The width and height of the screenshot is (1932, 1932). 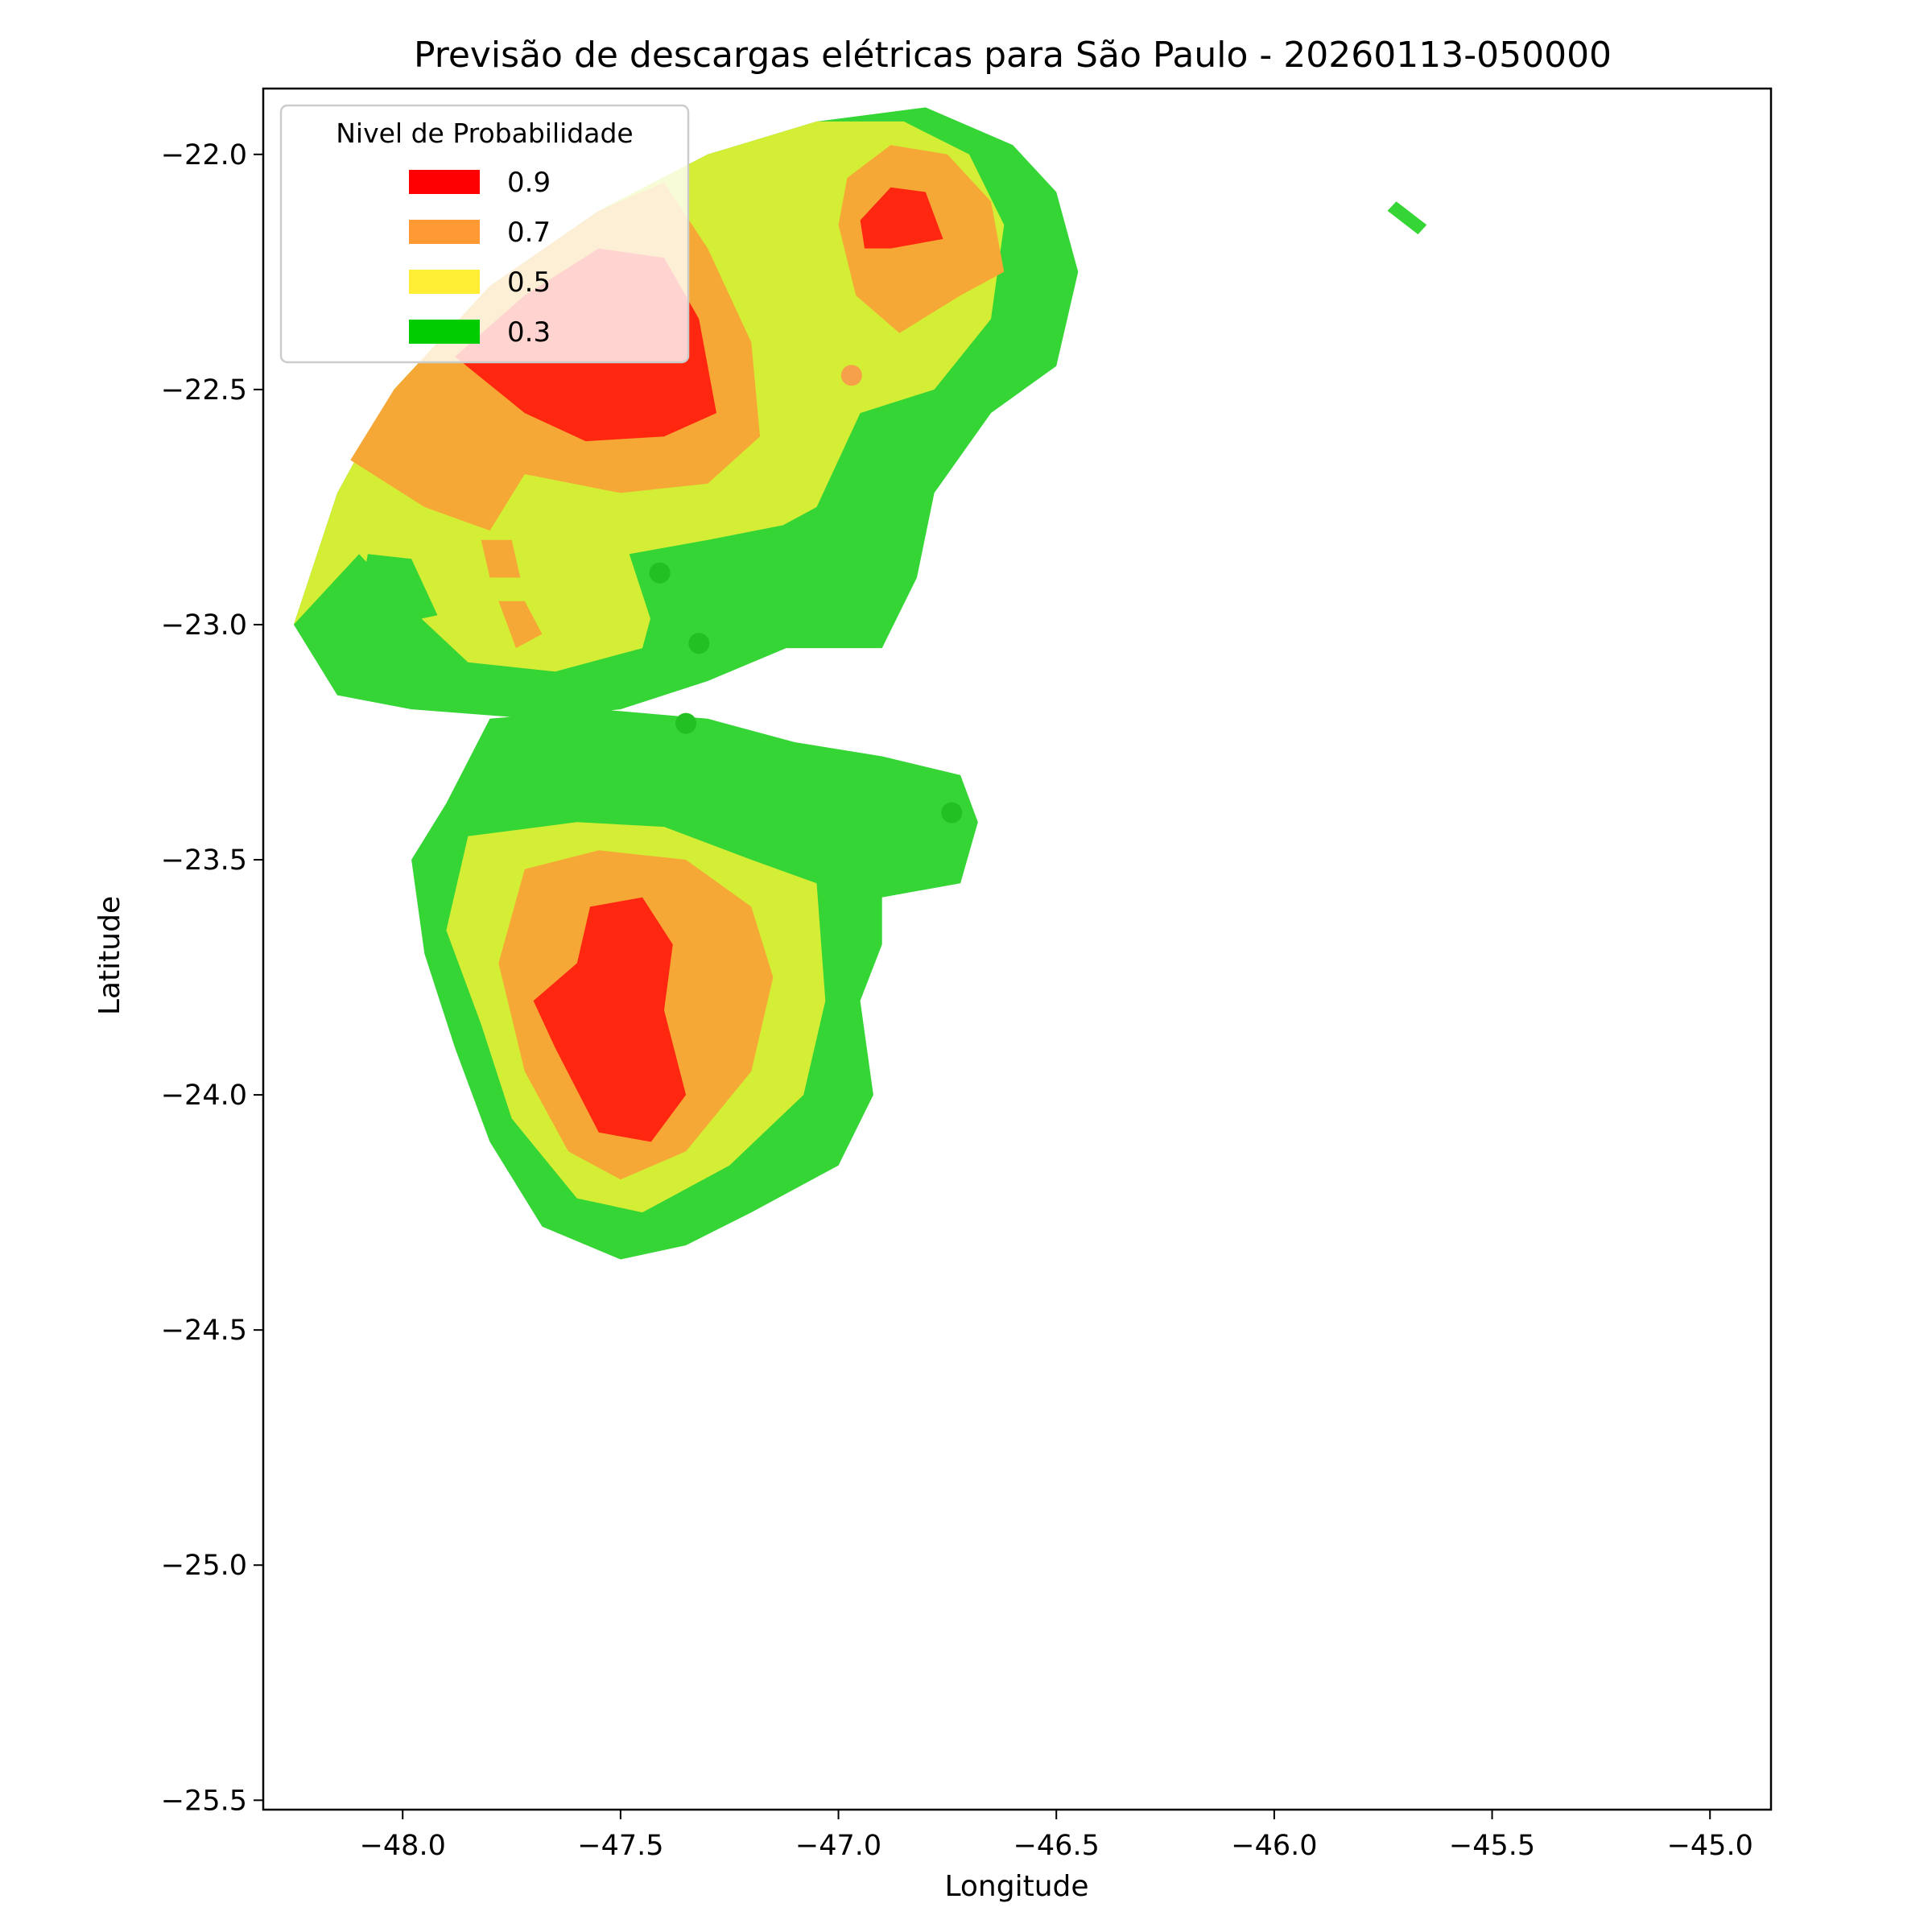 I want to click on north-cell-05-gap-a, so click(x=398, y=589).